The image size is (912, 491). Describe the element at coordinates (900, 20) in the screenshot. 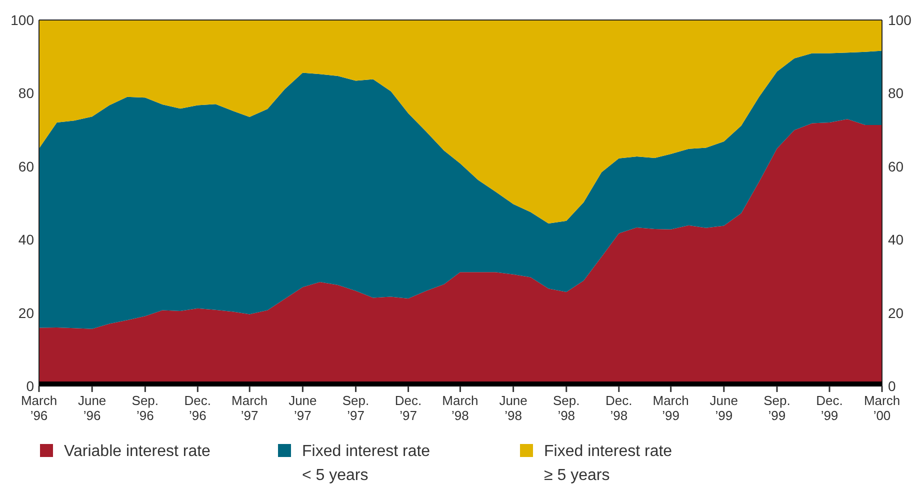

I see `y2-tick-label: 100` at that location.